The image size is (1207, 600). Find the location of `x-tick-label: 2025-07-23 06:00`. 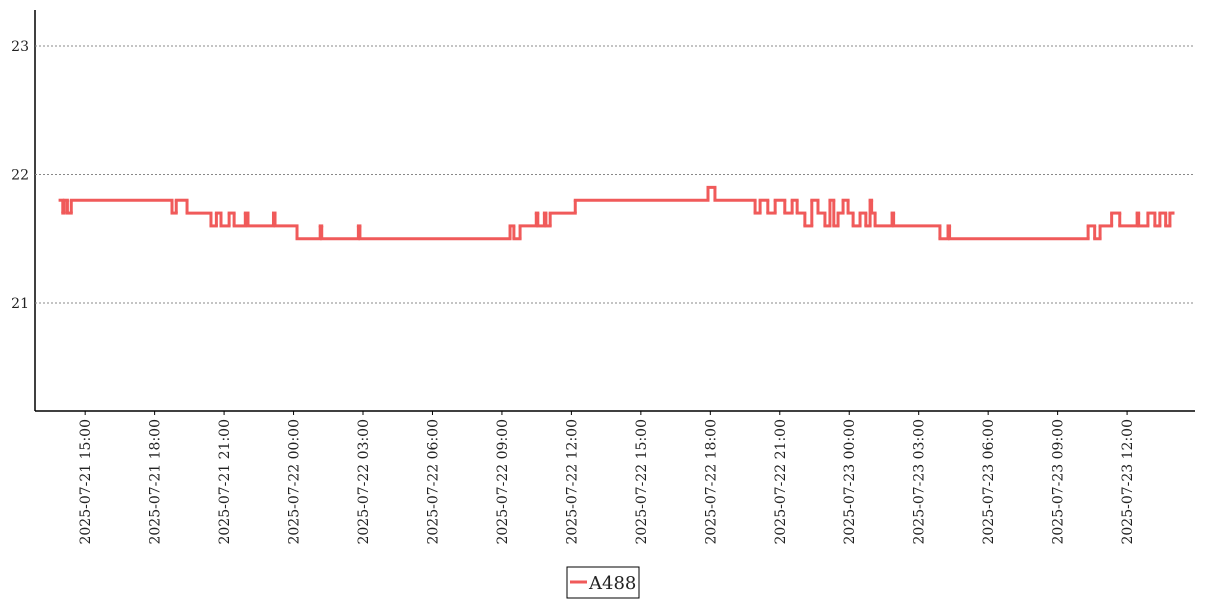

x-tick-label: 2025-07-23 06:00 is located at coordinates (989, 482).